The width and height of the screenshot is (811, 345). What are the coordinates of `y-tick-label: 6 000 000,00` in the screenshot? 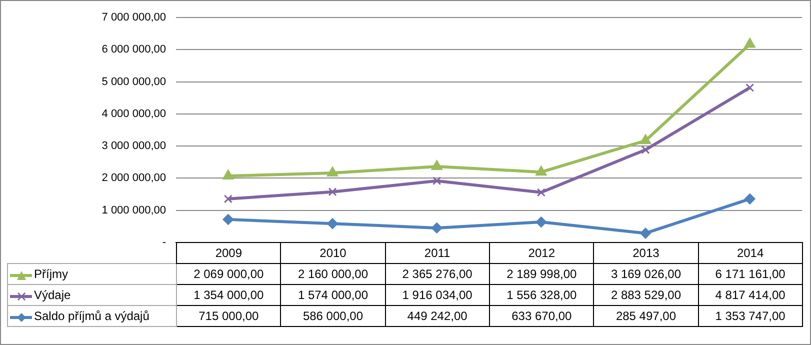 It's located at (134, 50).